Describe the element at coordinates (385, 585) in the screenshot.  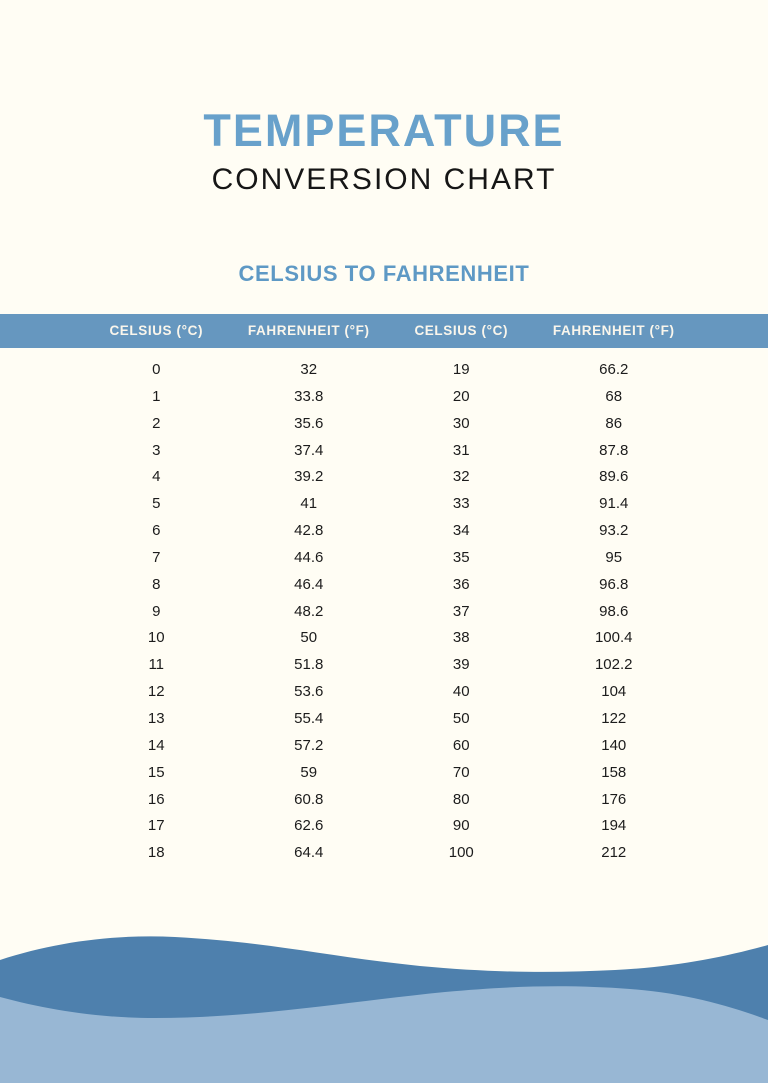
I see `table-row: 8 46.4 36 96.8` at that location.